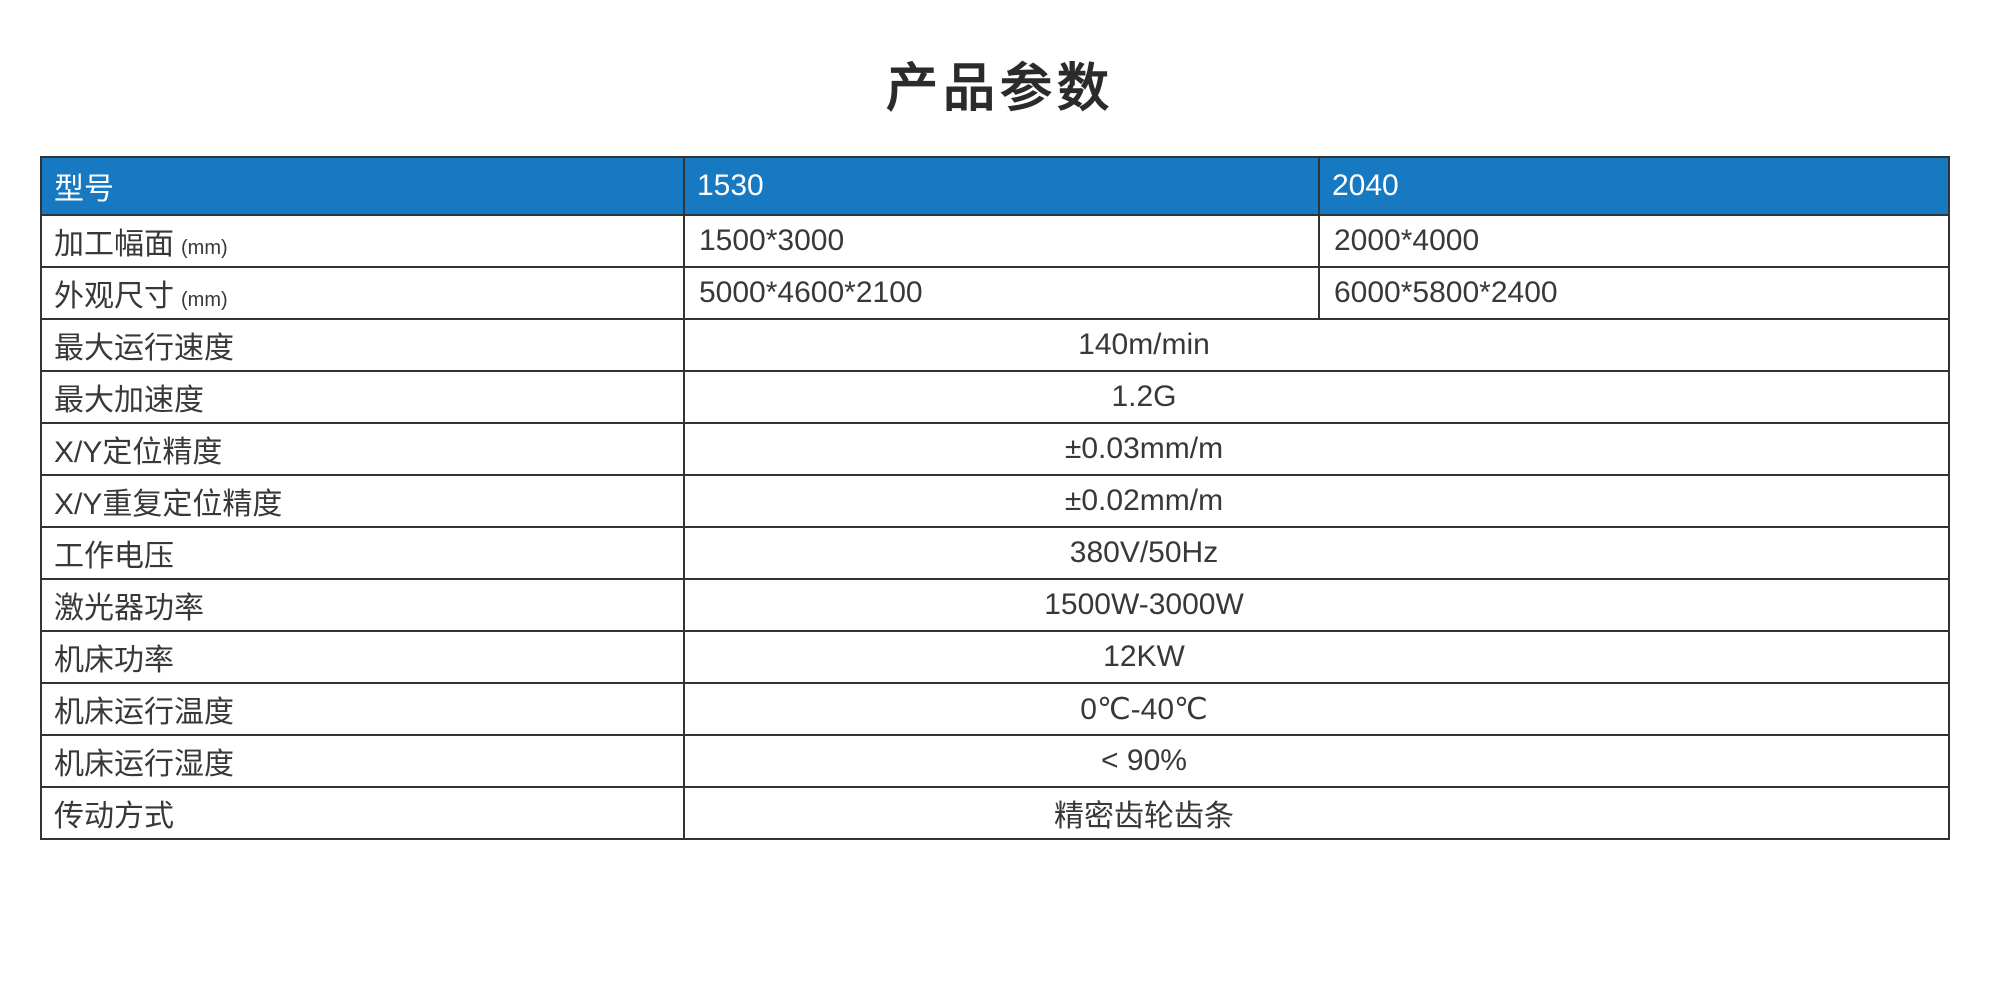  I want to click on row-label: 最大运行速度, so click(362, 345).